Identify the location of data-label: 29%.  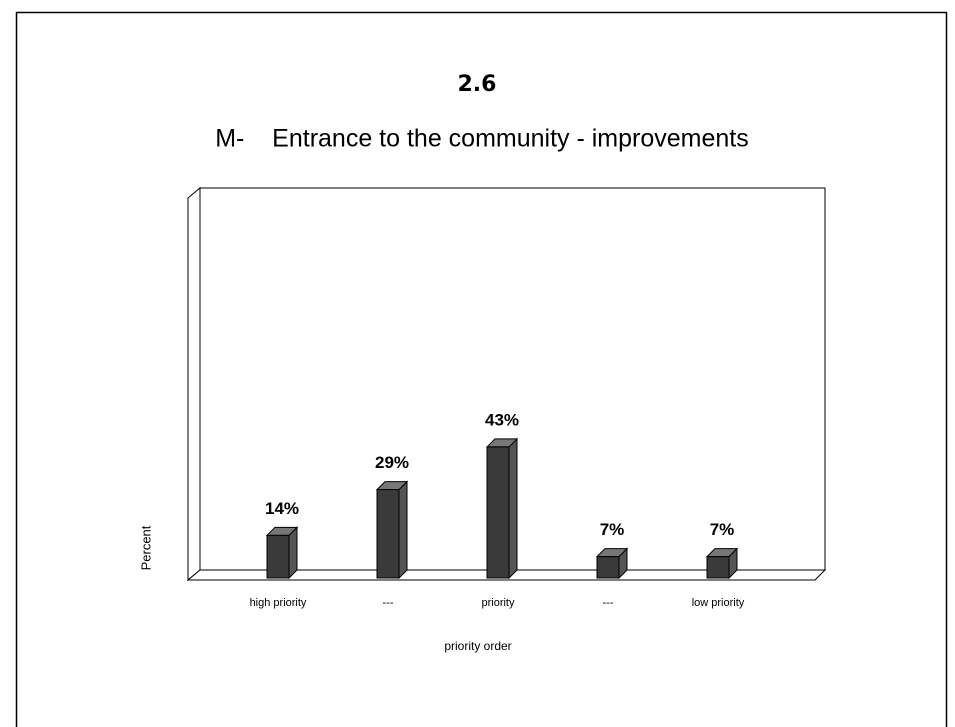
(392, 462).